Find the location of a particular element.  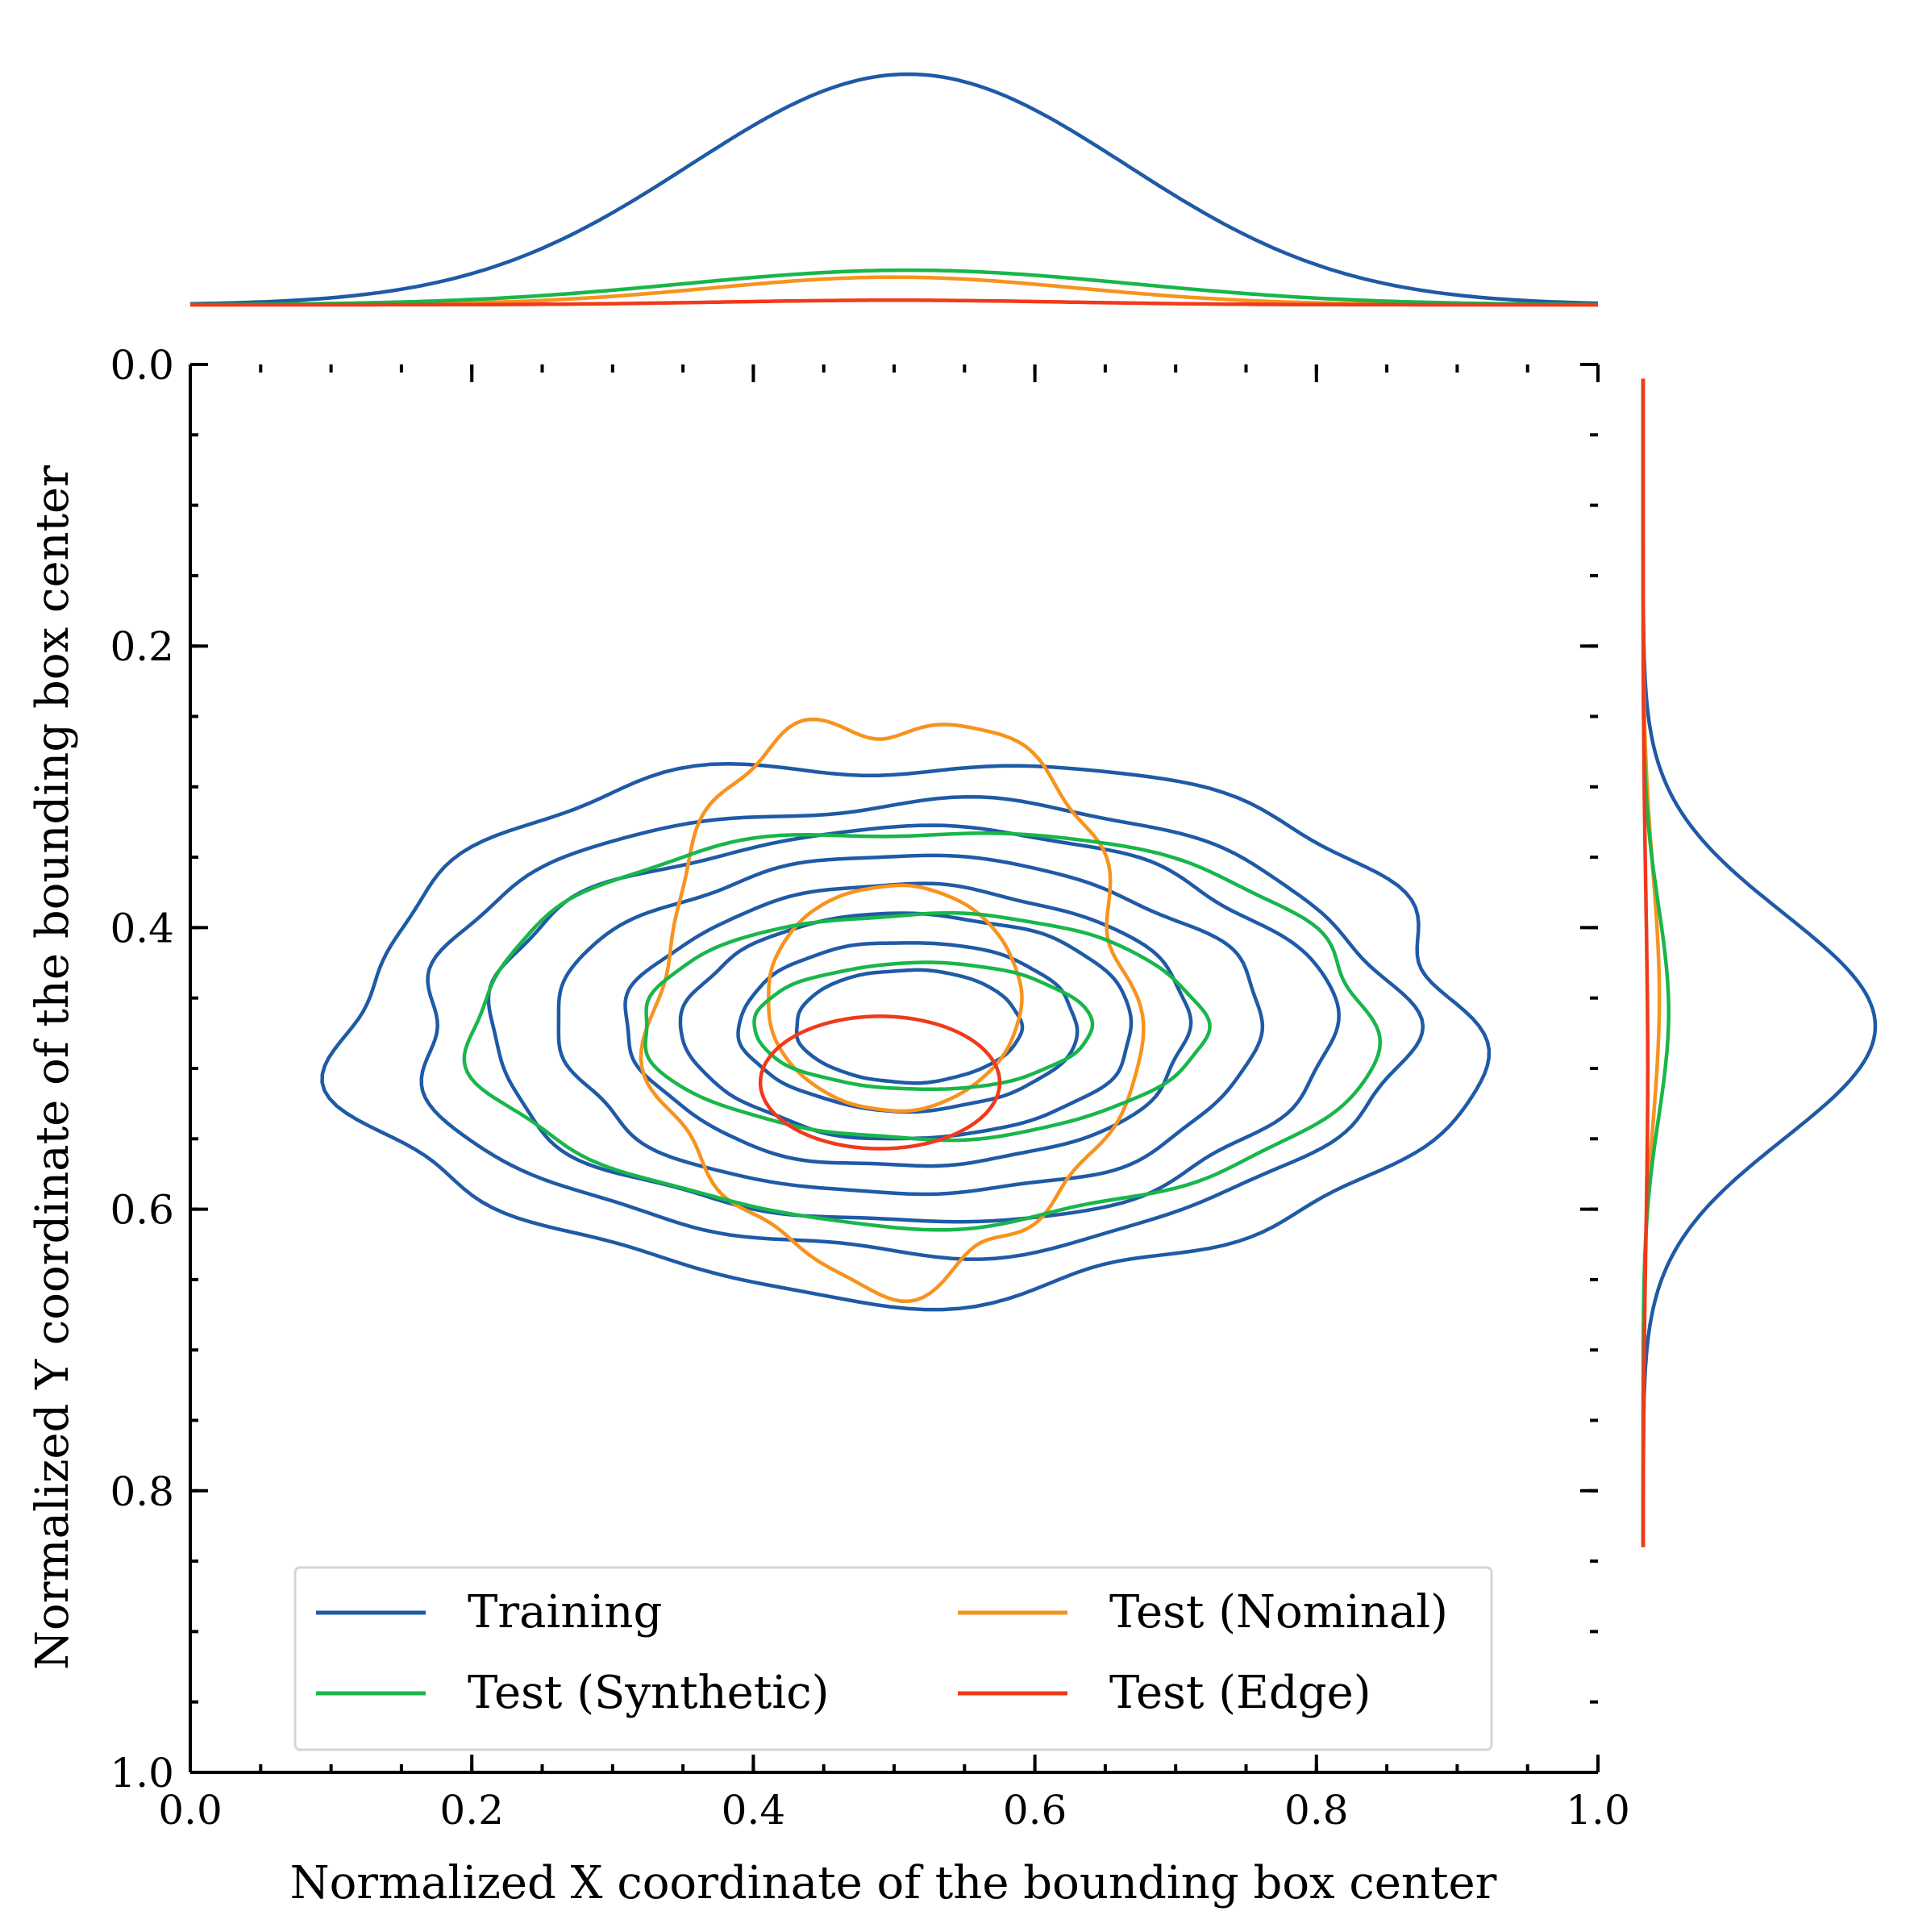

training-y-marginal is located at coordinates (1760, 963).